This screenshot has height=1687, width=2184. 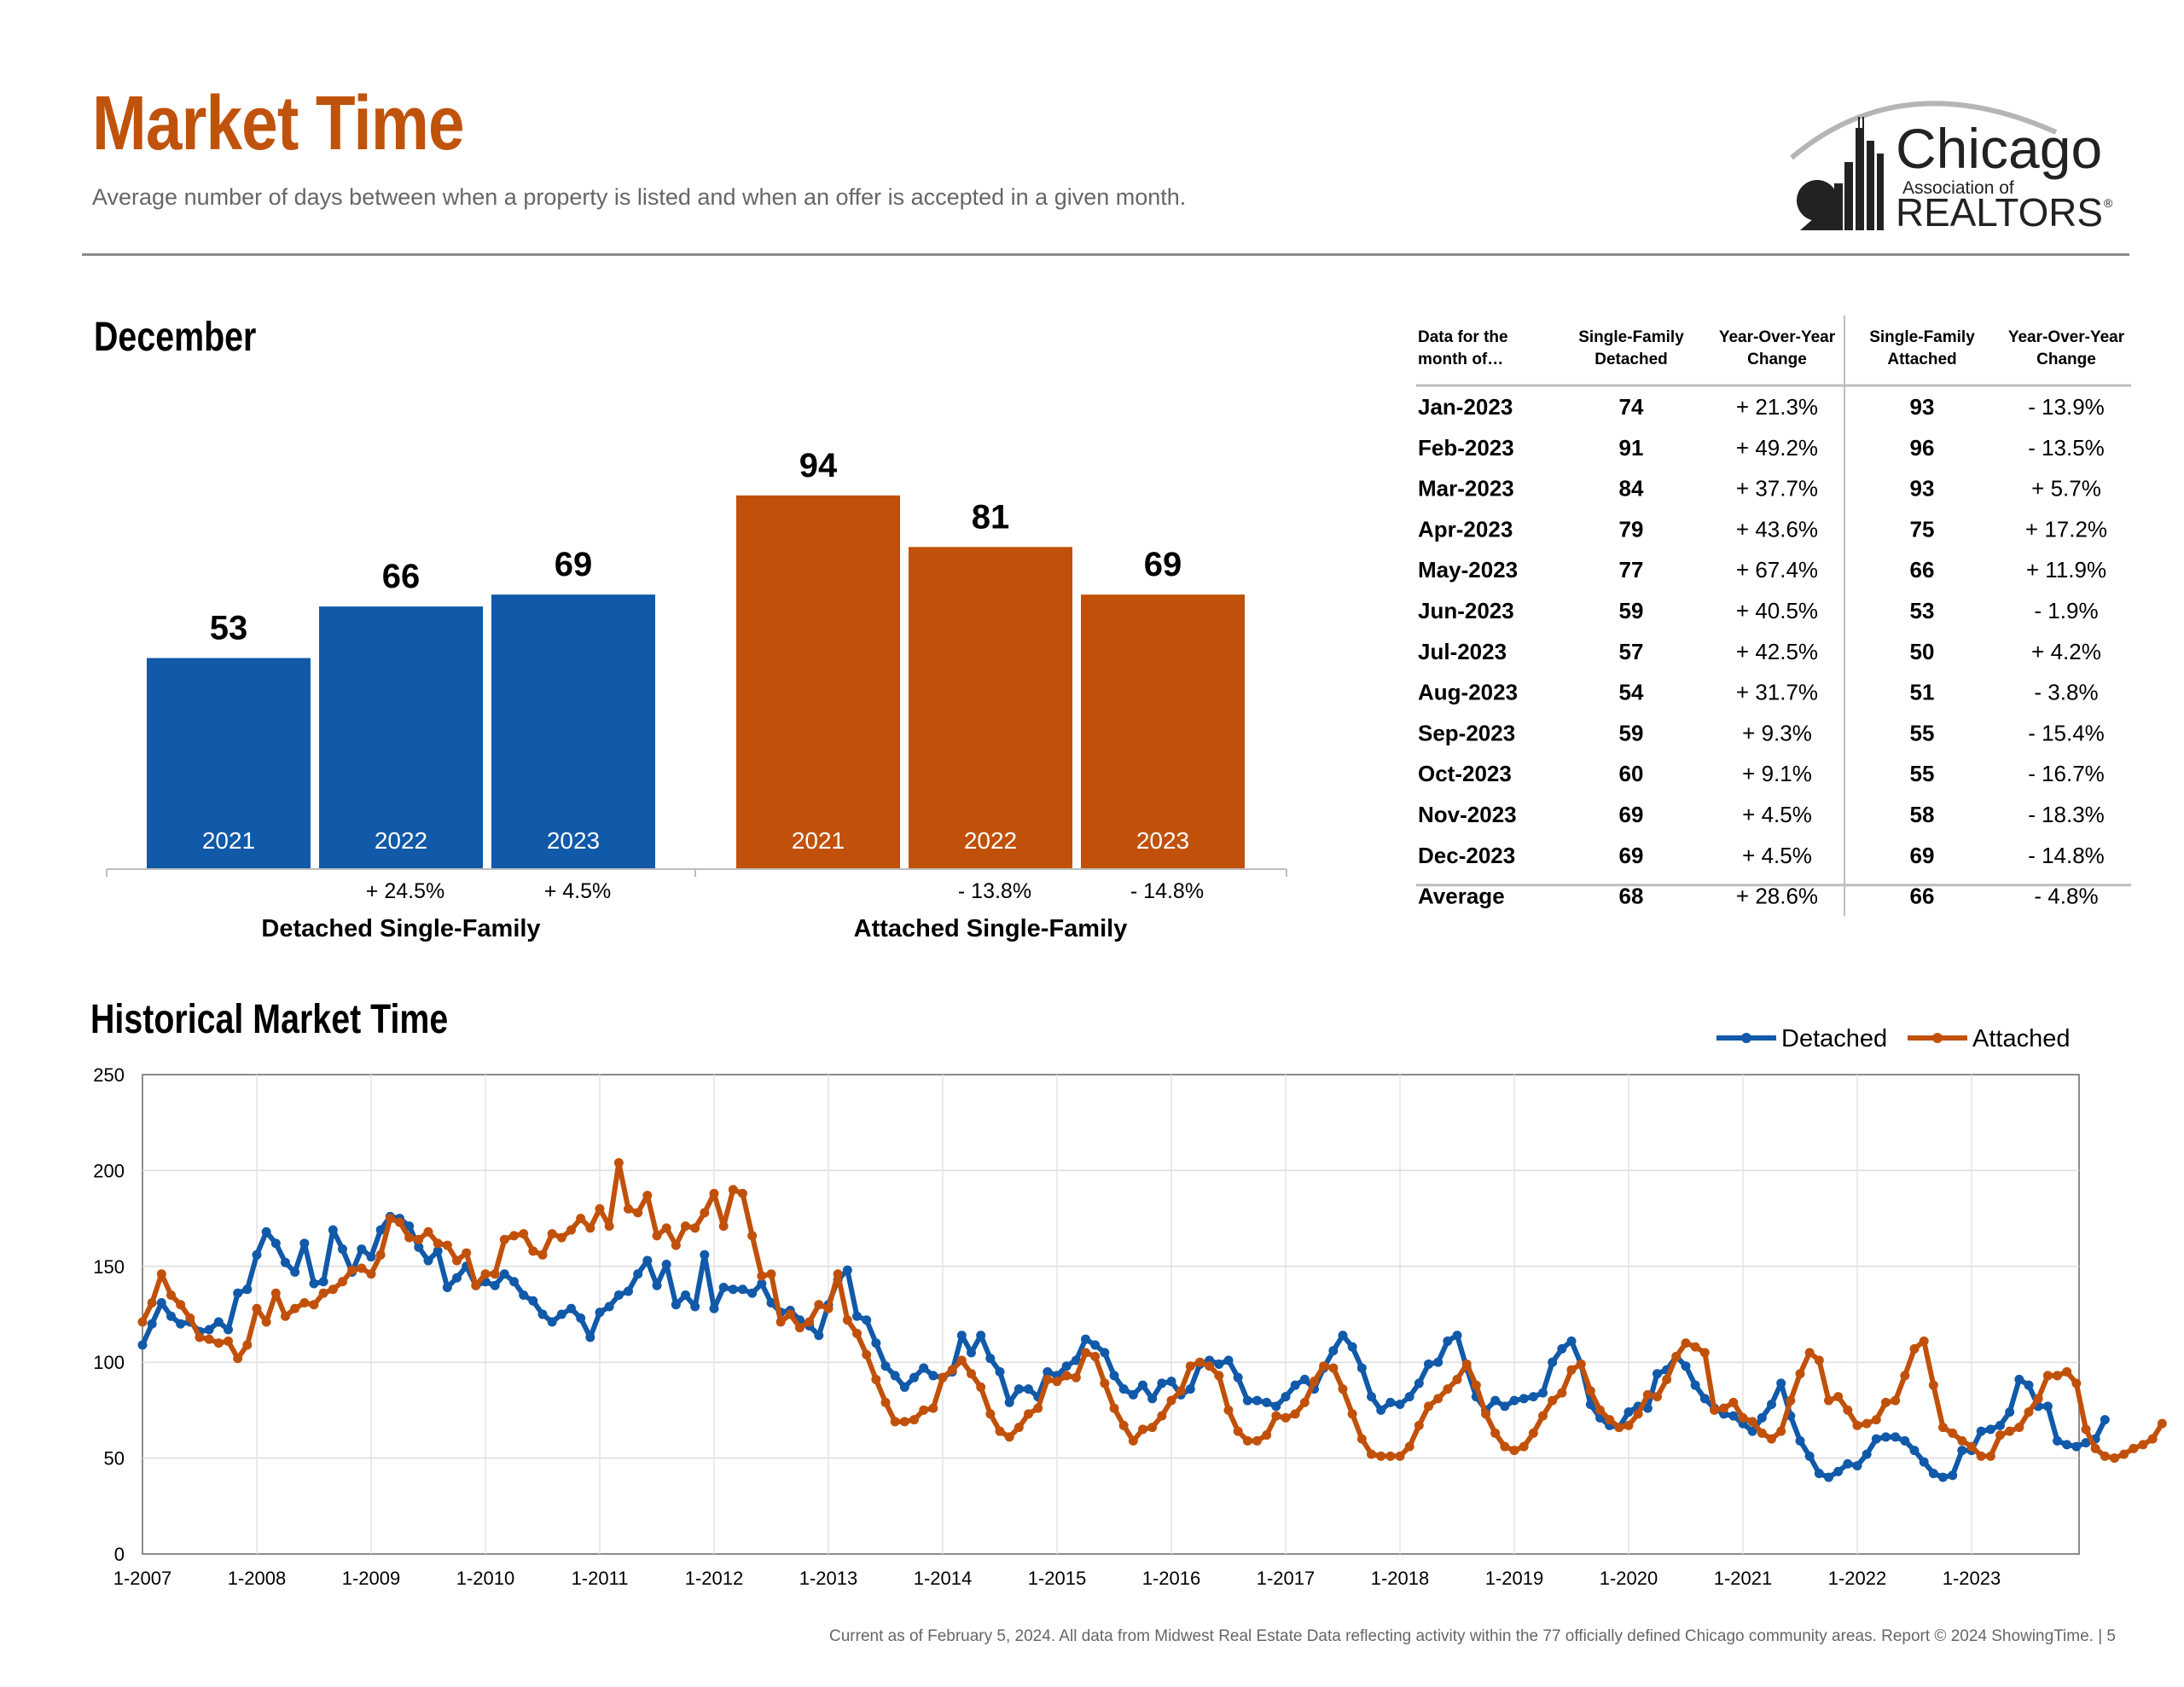 I want to click on table-row: - 15.4%, so click(x=2066, y=733).